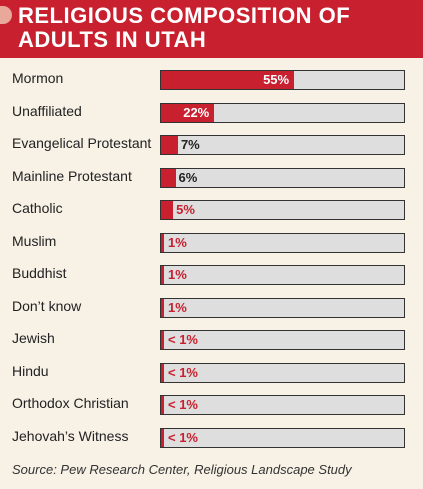  What do you see at coordinates (47, 110) in the screenshot?
I see `category-label: Unaffiliated` at bounding box center [47, 110].